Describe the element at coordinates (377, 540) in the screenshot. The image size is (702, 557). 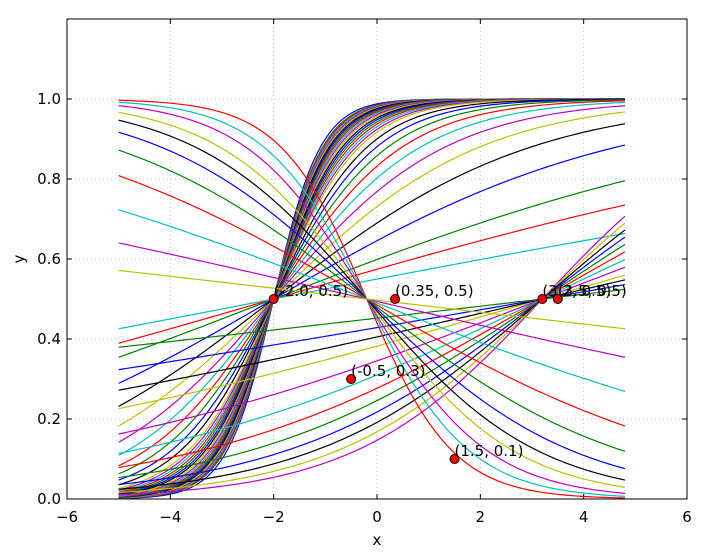
I see `x-axis-title: x` at that location.